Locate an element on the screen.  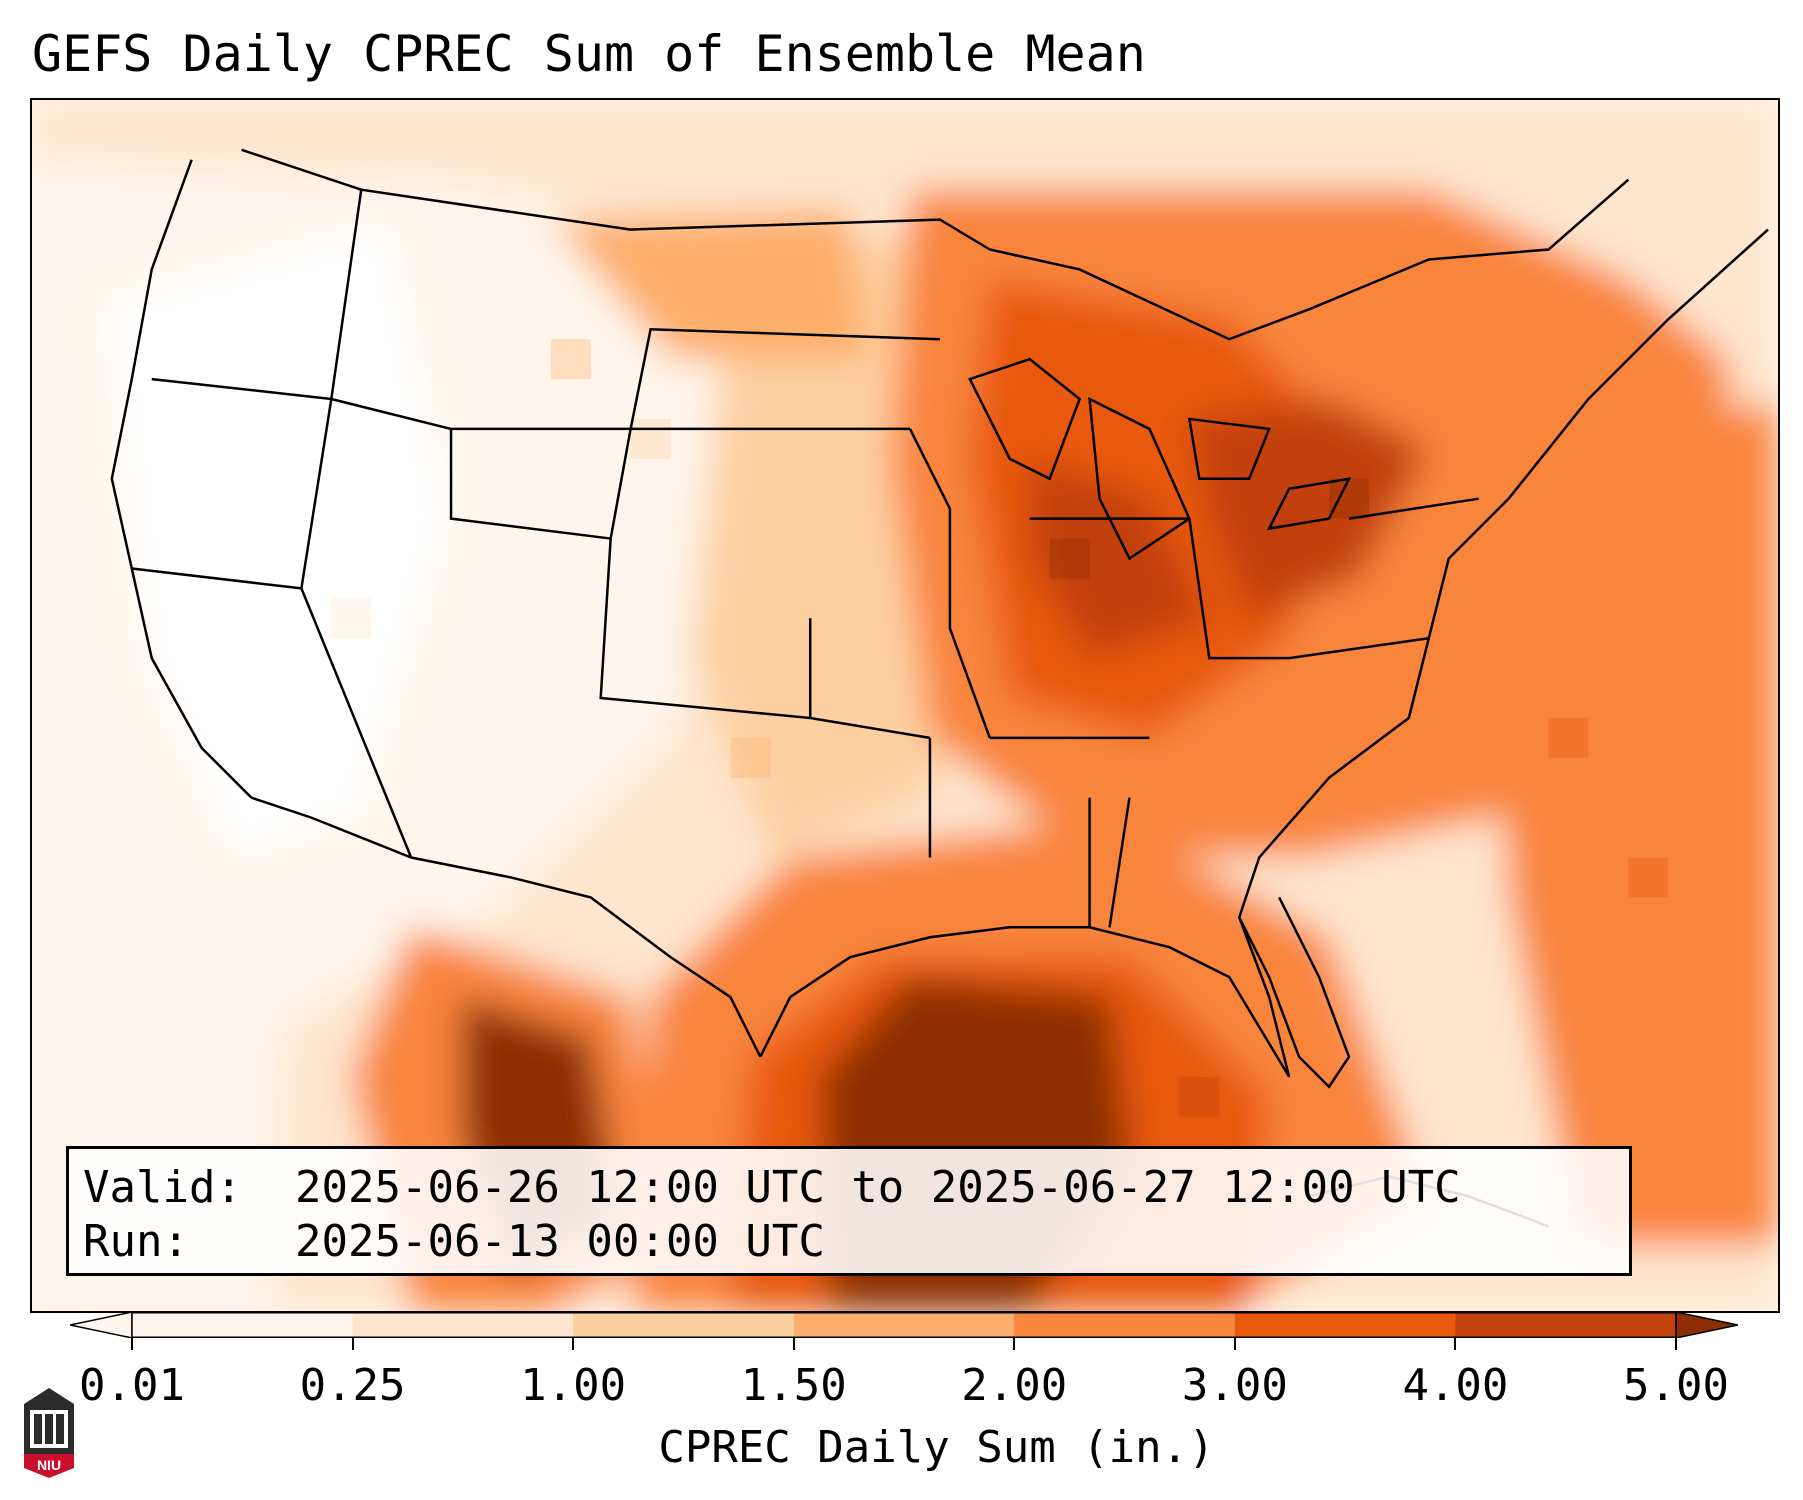
us-mexico-border is located at coordinates (506, 927).